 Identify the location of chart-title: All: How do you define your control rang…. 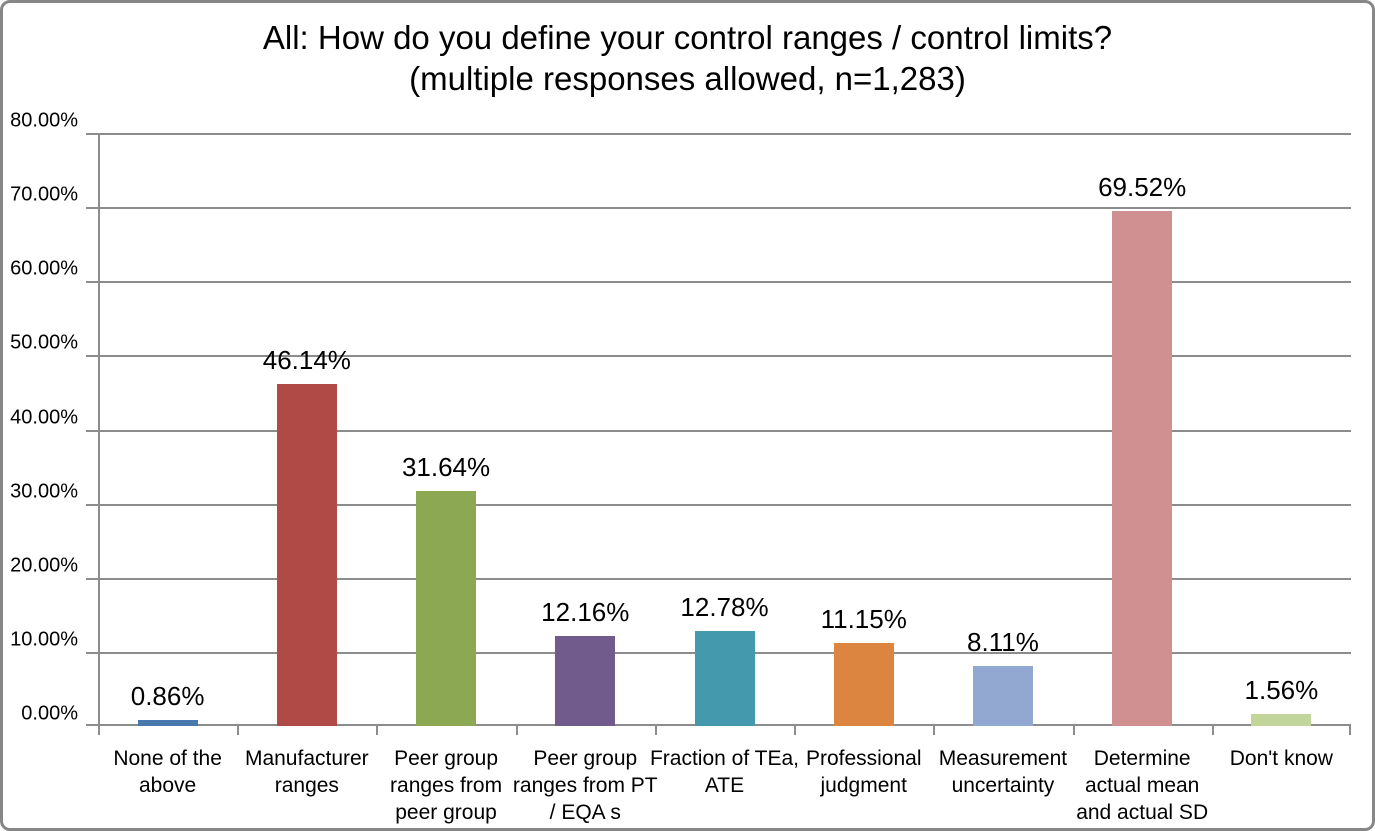
(687, 58).